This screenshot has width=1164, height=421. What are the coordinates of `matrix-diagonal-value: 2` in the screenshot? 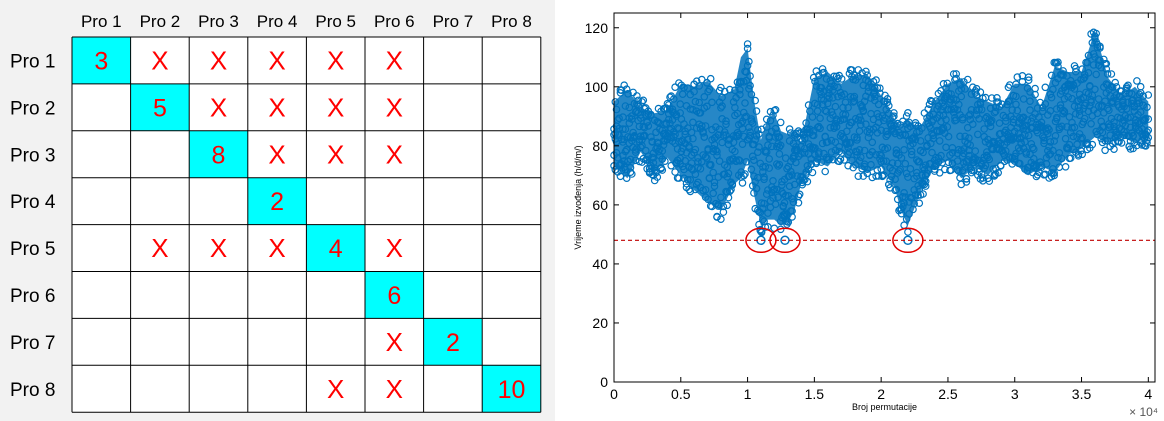 It's located at (277, 202).